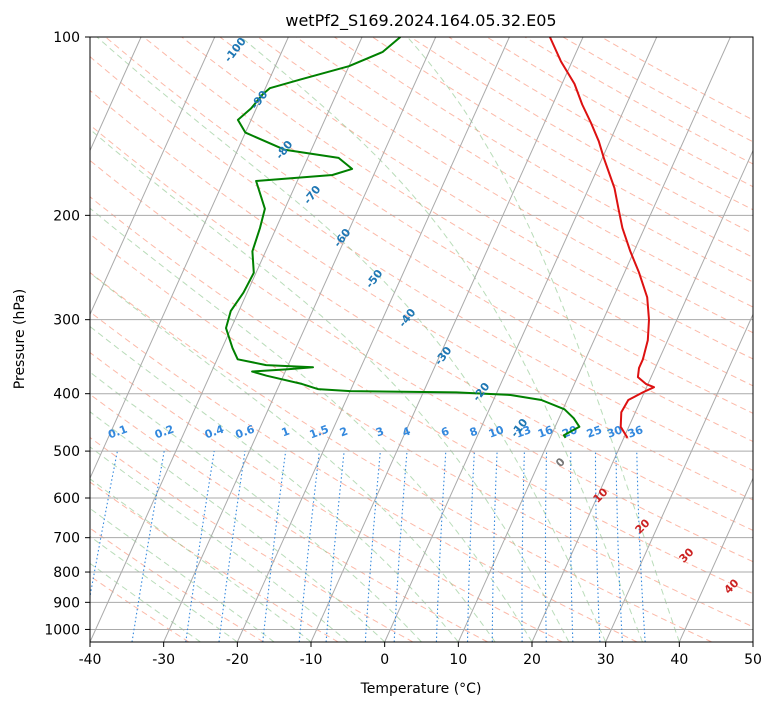 The height and width of the screenshot is (708, 775). What do you see at coordinates (384, 660) in the screenshot?
I see `x-tick-label: 0` at bounding box center [384, 660].